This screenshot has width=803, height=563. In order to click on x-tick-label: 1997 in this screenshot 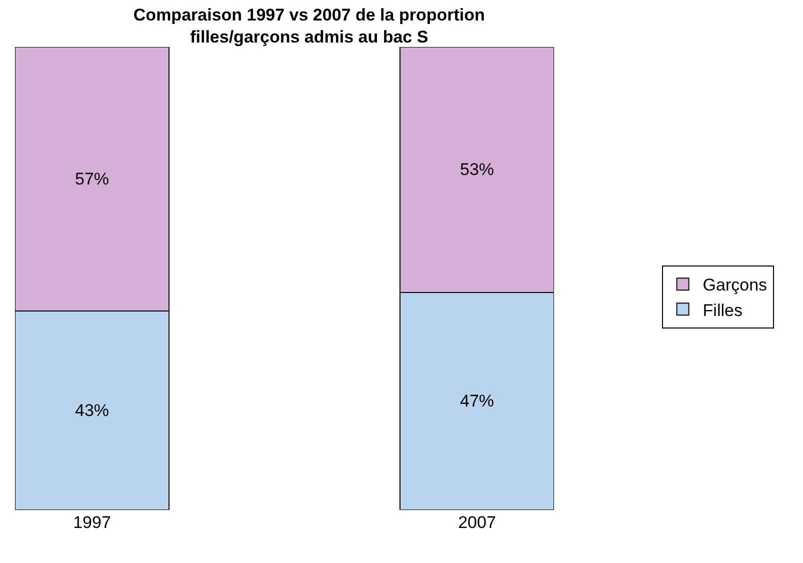, I will do `click(92, 522)`.